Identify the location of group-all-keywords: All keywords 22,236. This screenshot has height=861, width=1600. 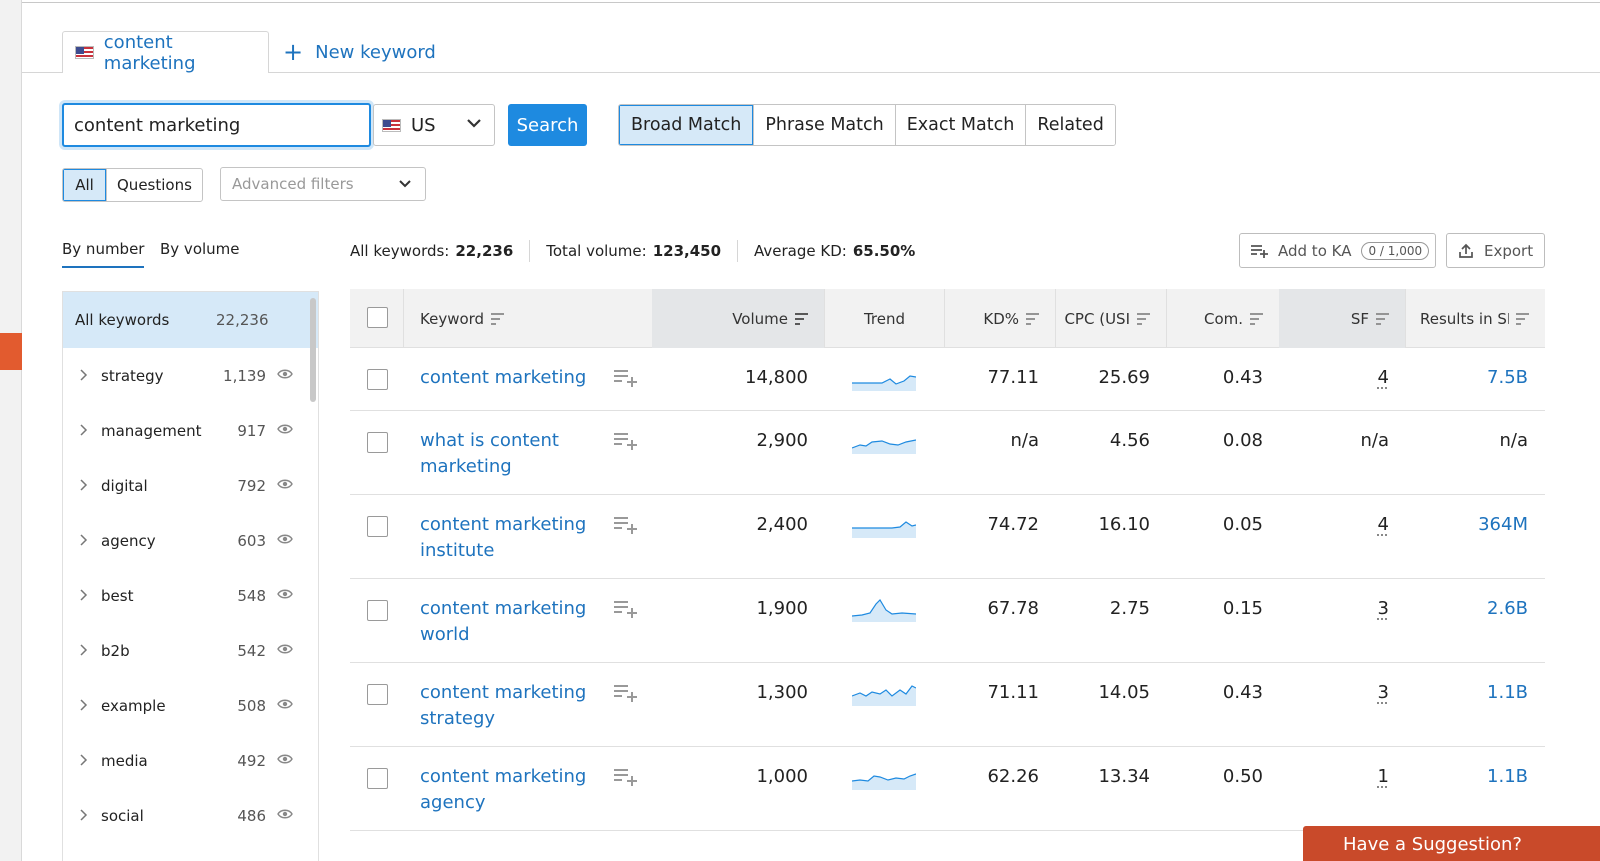
(190, 320).